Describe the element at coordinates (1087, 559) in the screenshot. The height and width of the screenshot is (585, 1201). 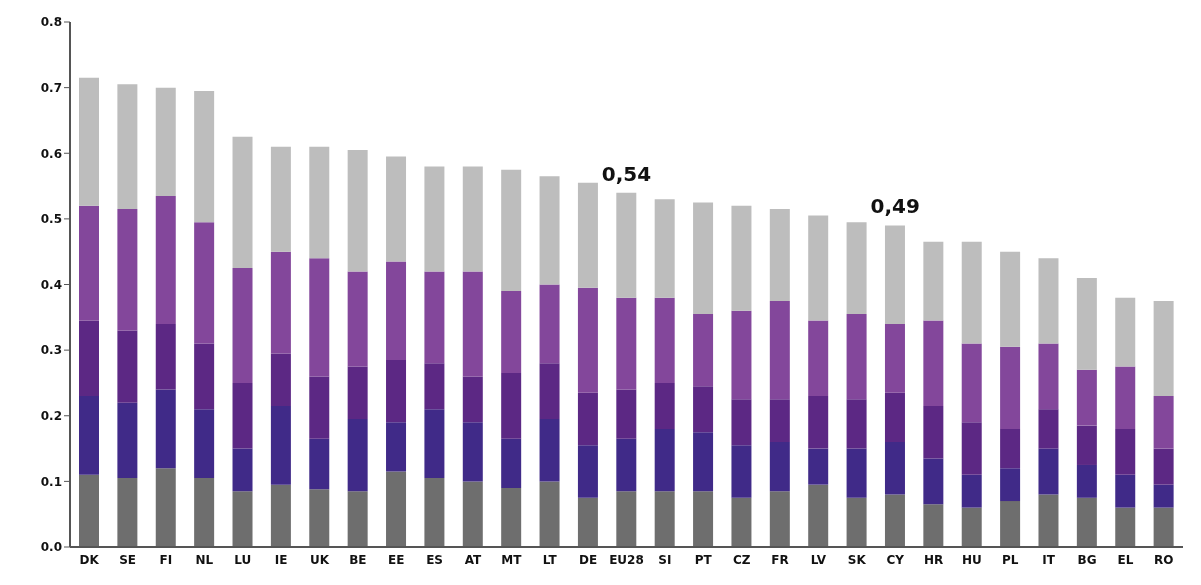
I see `x-tick-label: BG` at that location.